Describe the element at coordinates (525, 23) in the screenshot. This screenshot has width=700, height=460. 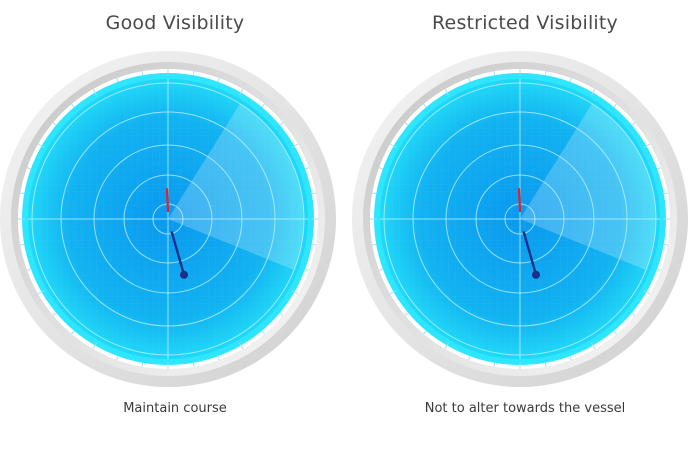
I see `panel-title: Restricted Visibility` at that location.